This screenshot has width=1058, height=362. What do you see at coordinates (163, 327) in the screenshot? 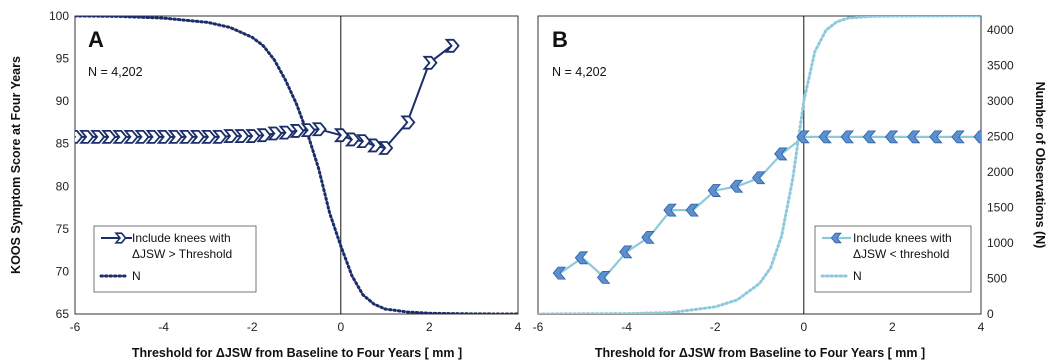
I see `panel-a-x-tick-label: -4` at bounding box center [163, 327].